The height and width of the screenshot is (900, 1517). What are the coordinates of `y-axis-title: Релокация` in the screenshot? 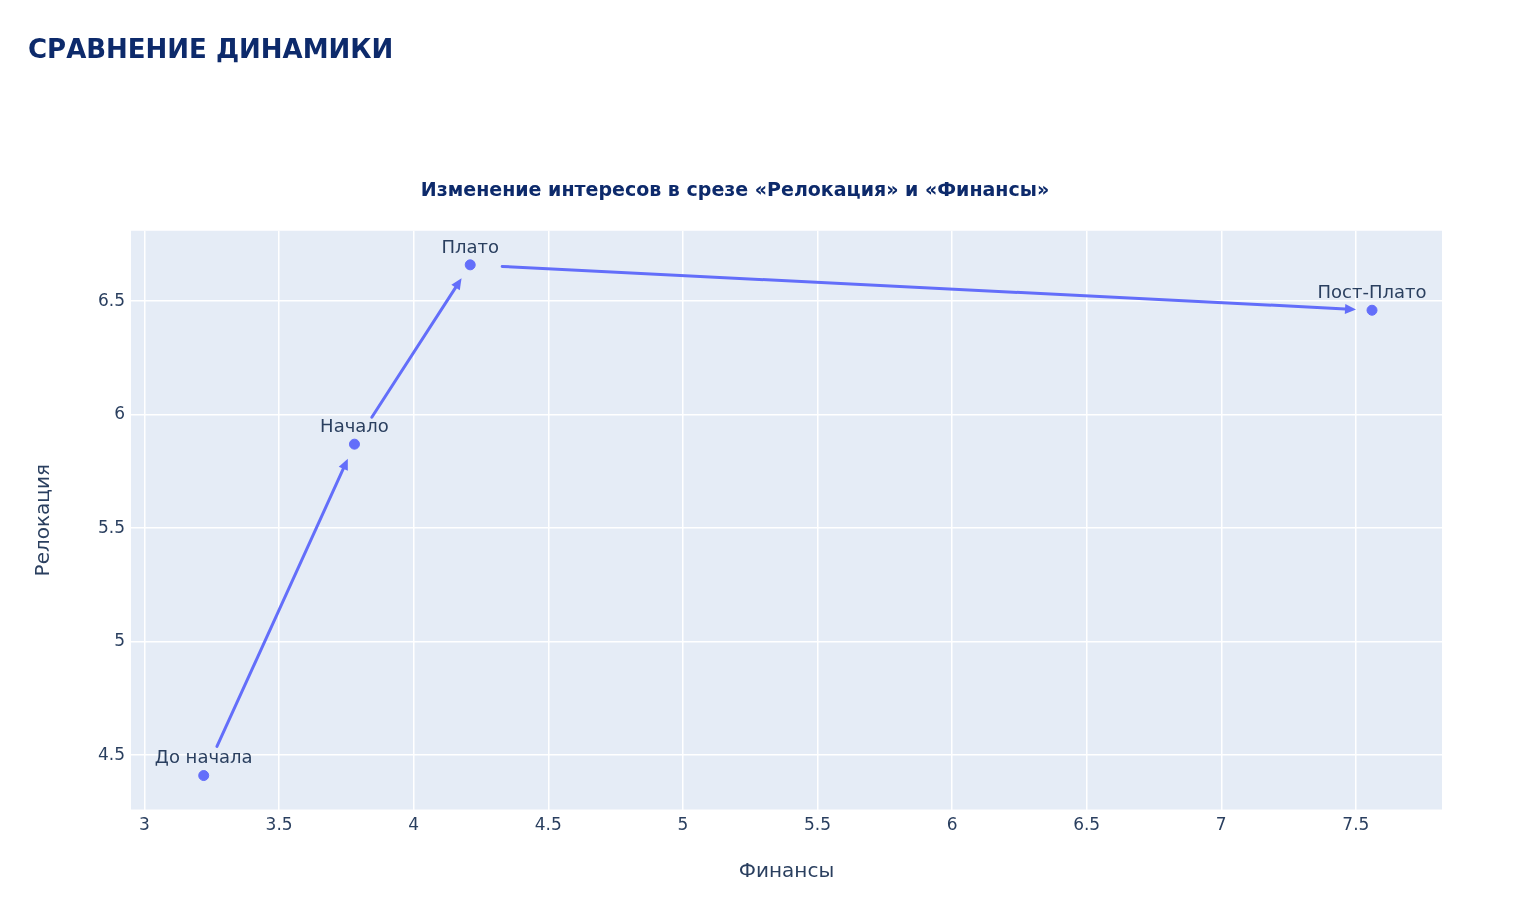 It's located at (42, 520).